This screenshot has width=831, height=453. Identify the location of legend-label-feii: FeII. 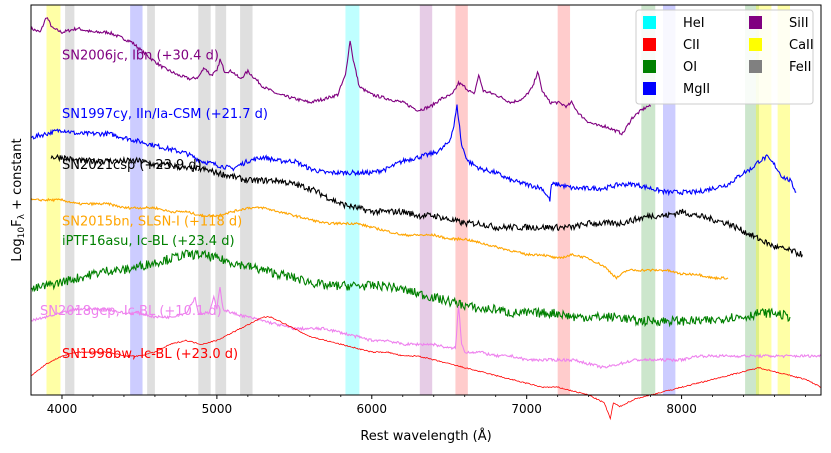
(800, 67).